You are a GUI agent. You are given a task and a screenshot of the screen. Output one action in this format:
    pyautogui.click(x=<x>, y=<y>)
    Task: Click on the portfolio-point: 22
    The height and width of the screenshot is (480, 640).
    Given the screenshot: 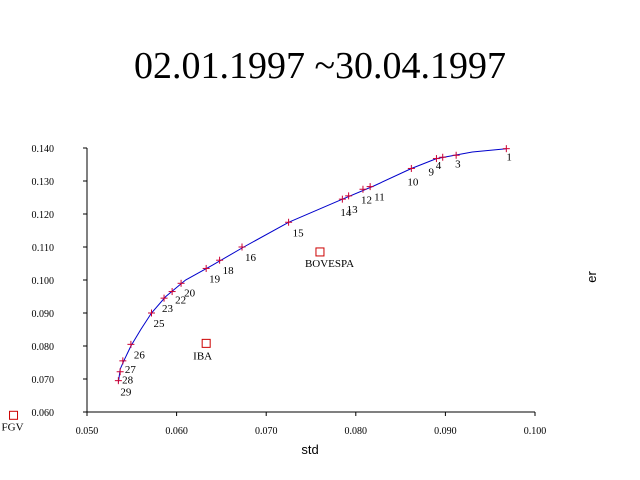 What is the action you would take?
    pyautogui.click(x=177, y=297)
    